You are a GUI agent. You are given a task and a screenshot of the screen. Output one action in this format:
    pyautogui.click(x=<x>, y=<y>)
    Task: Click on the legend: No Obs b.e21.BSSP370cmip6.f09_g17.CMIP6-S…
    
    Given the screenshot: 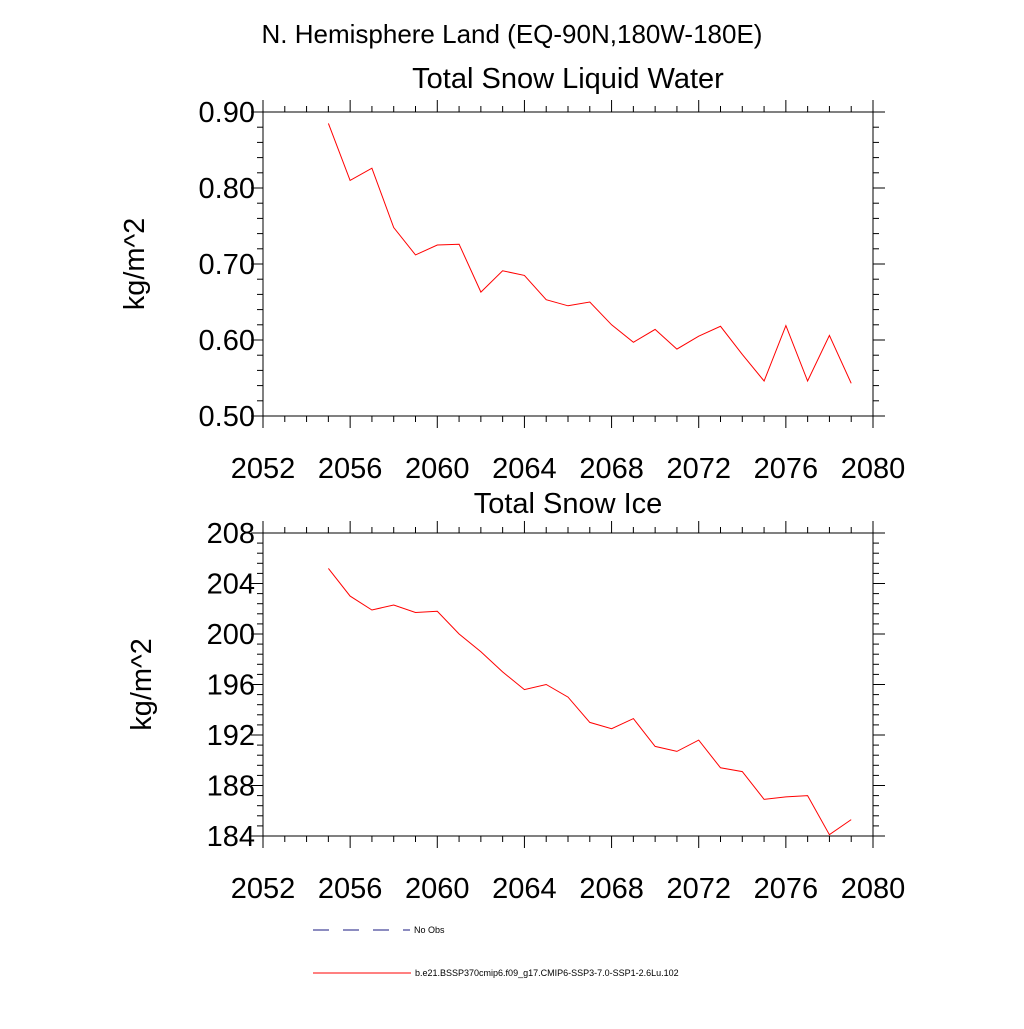 What is the action you would take?
    pyautogui.click(x=496, y=951)
    